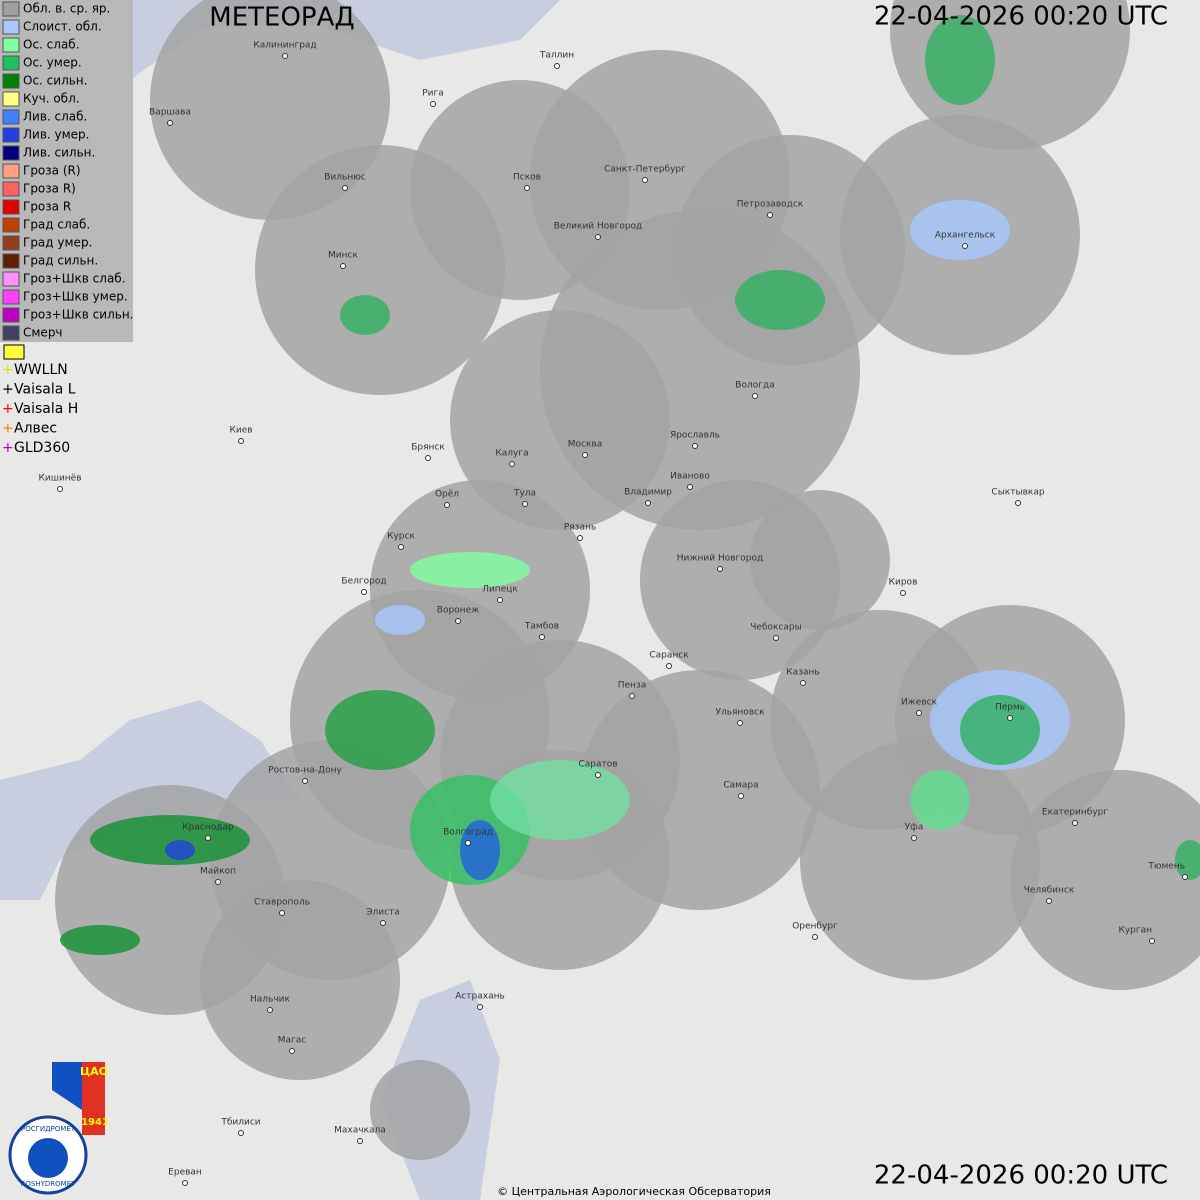  Describe the element at coordinates (240, 1123) in the screenshot. I see `city-label: Тбилиси` at that location.